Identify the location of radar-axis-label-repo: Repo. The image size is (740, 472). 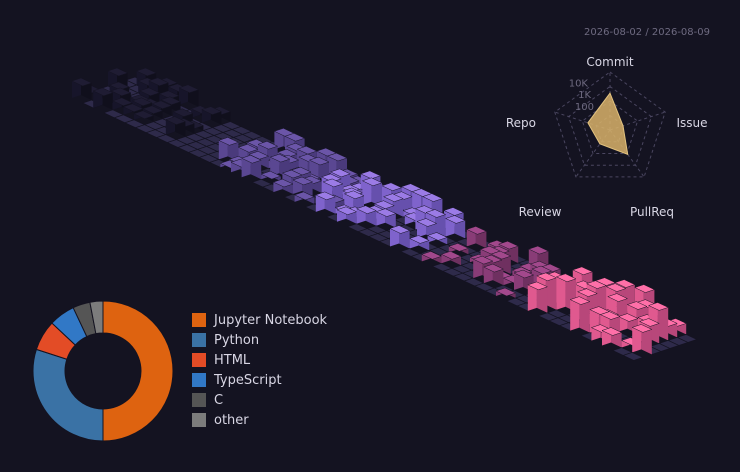
(521, 123).